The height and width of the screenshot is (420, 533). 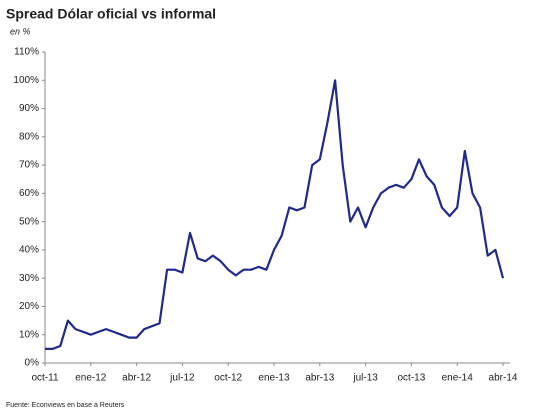 I want to click on x-tick-label: jul-12, so click(x=182, y=378).